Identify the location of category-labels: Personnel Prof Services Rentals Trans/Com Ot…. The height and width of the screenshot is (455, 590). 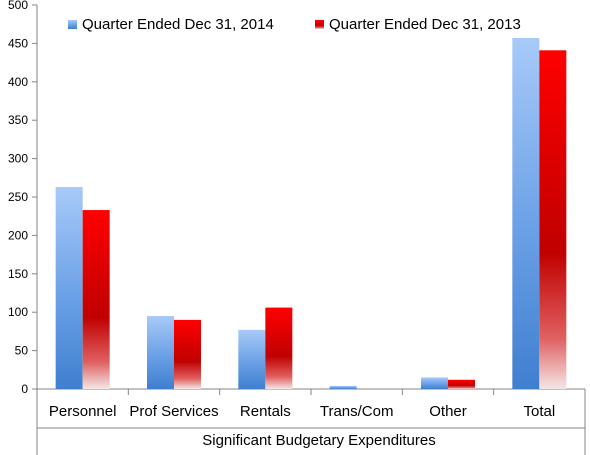
(302, 411).